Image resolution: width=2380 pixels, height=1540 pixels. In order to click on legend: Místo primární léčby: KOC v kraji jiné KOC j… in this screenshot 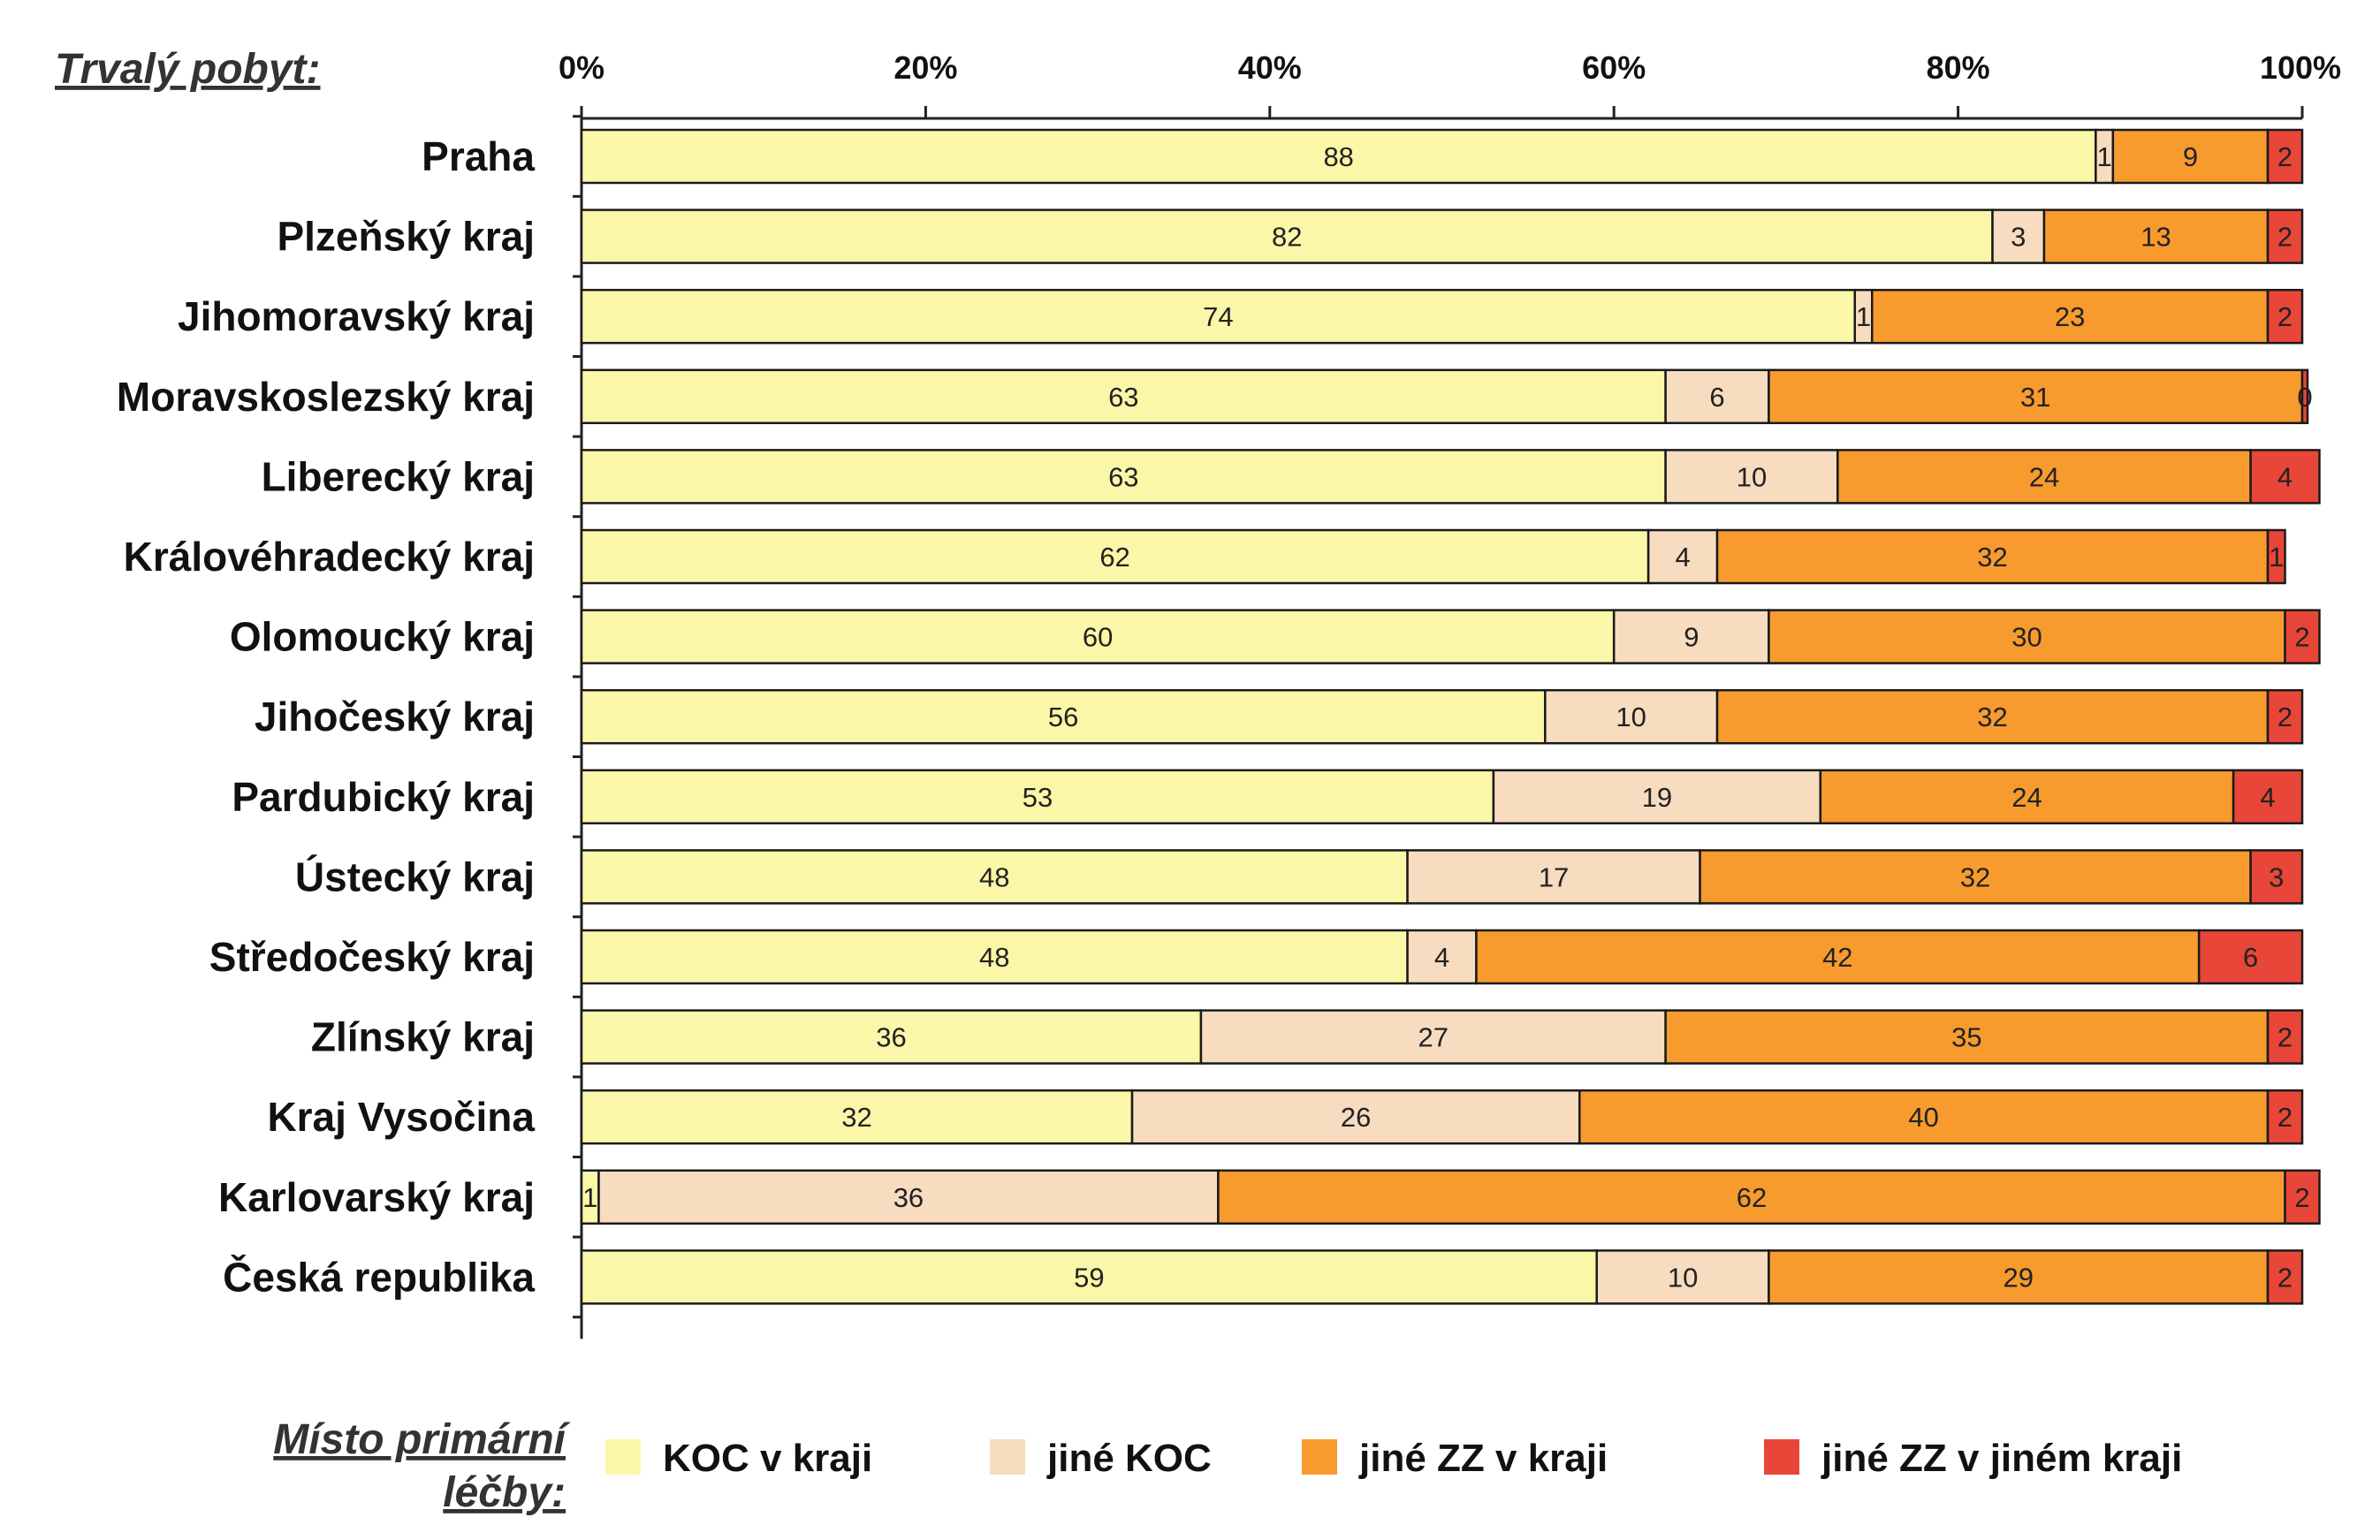, I will do `click(1227, 1466)`.